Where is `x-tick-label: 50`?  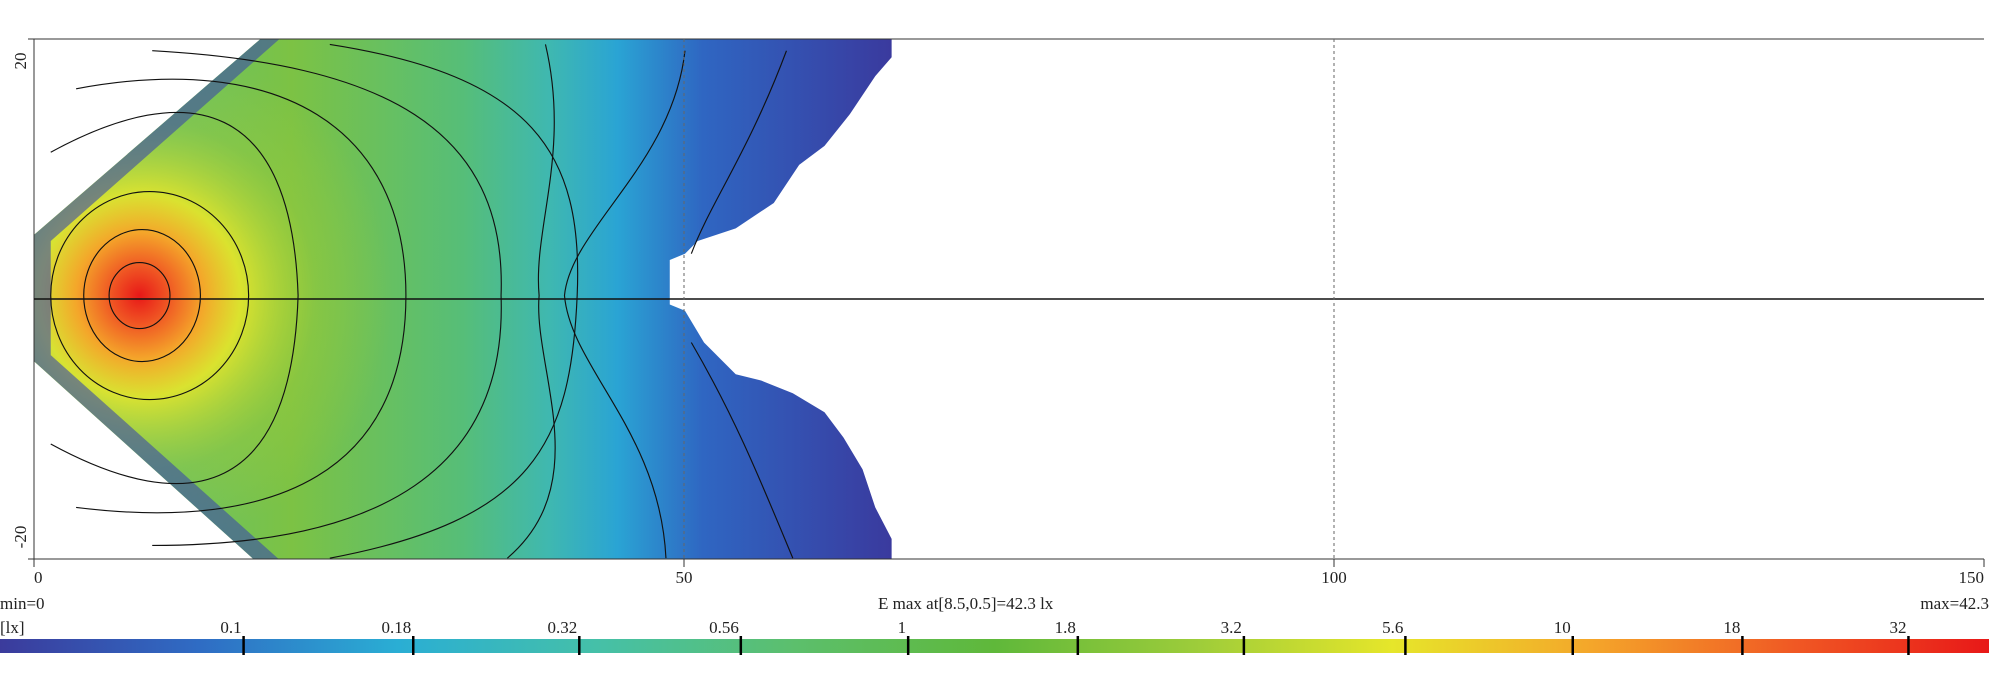 x-tick-label: 50 is located at coordinates (684, 577).